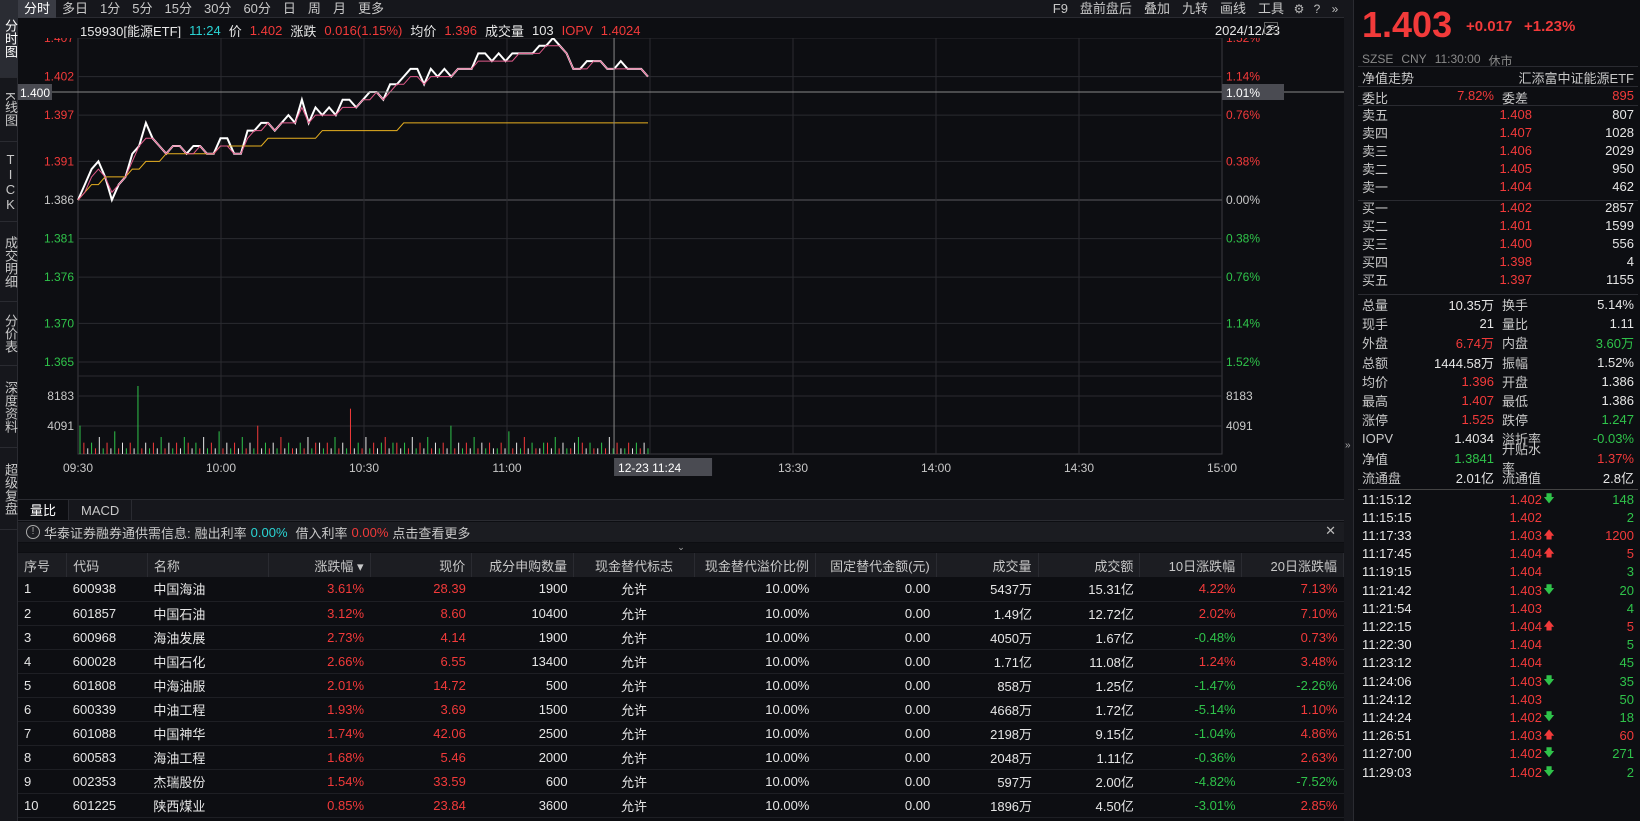  What do you see at coordinates (1498, 168) in the screenshot?
I see `ask-level: 卖二 1.405 950` at bounding box center [1498, 168].